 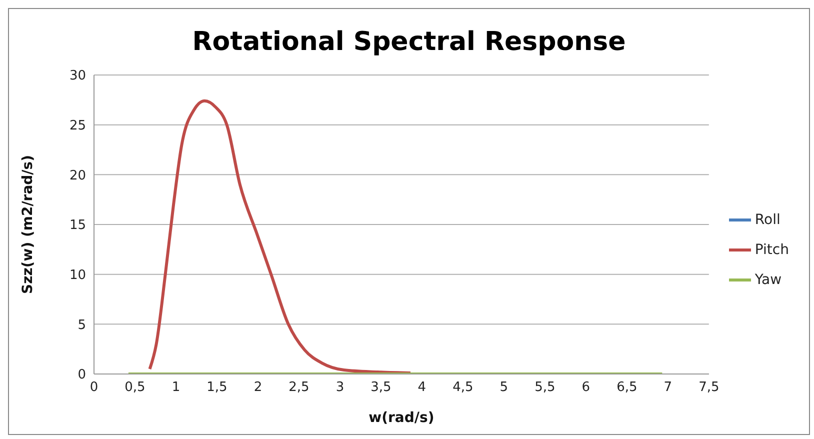 I want to click on x-tick-label: 3,5, so click(x=381, y=388).